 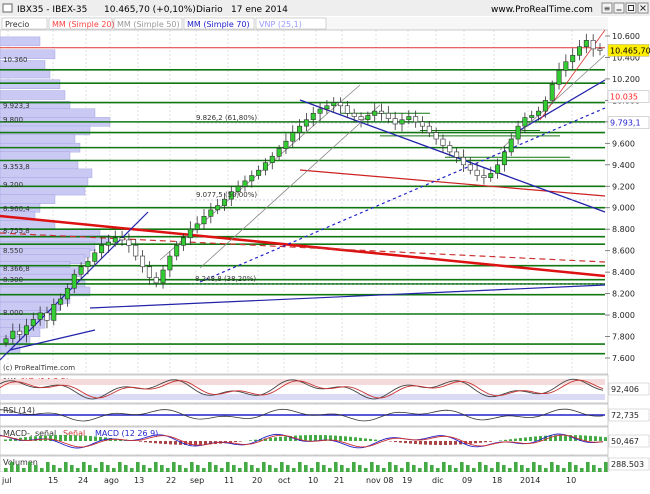 What do you see at coordinates (284, 480) in the screenshot?
I see `time-axis-label: oct` at bounding box center [284, 480].